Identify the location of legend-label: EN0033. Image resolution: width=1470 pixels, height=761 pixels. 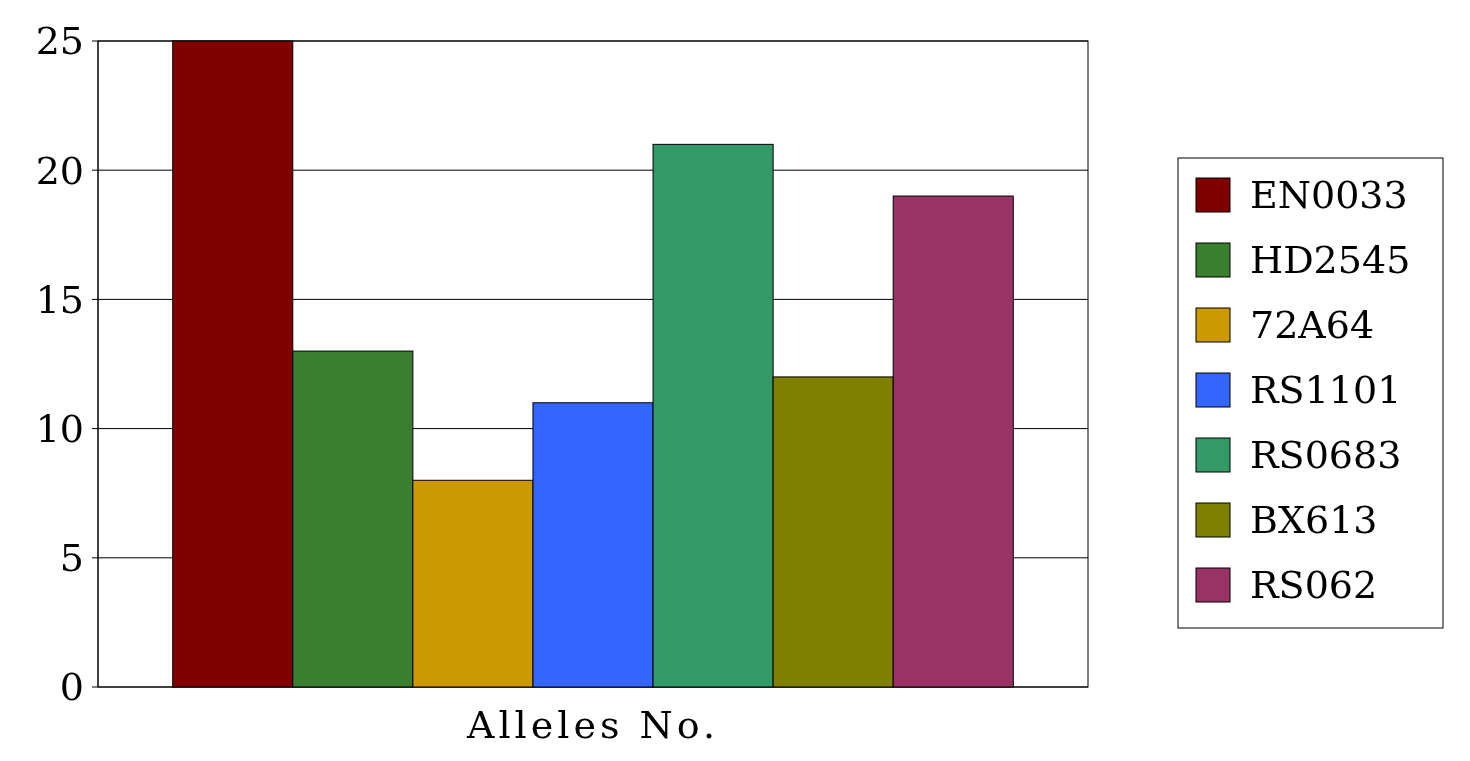
(1329, 195).